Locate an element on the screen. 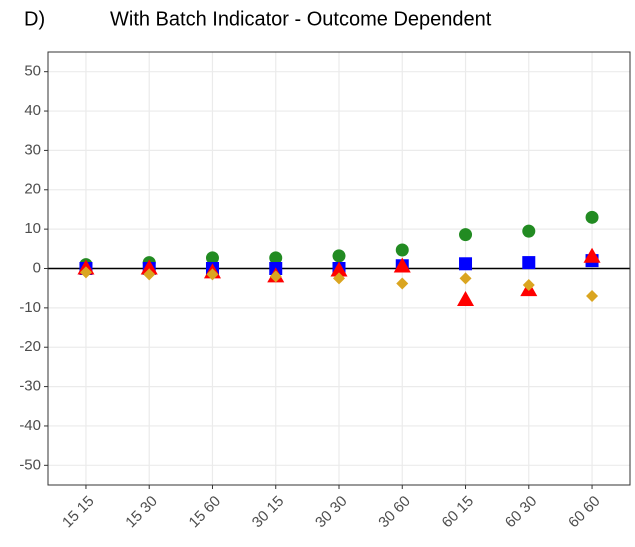  y-tick-label: -10 is located at coordinates (30, 307).